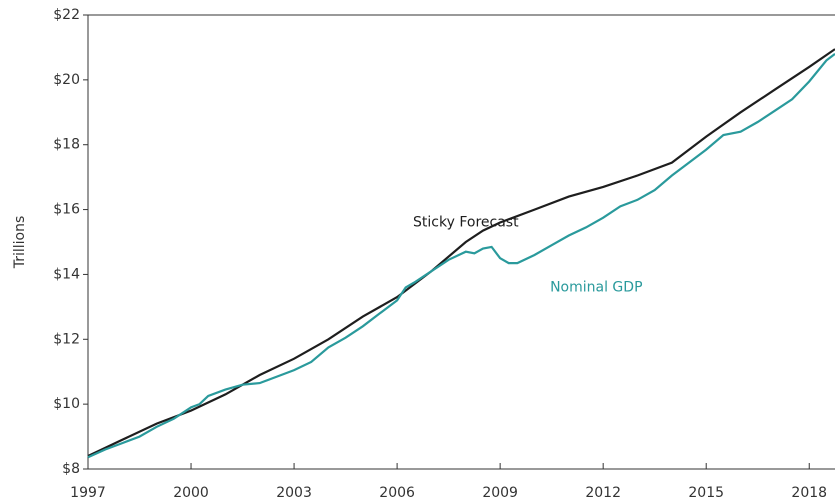  I want to click on x-tick-label: 2006, so click(397, 493).